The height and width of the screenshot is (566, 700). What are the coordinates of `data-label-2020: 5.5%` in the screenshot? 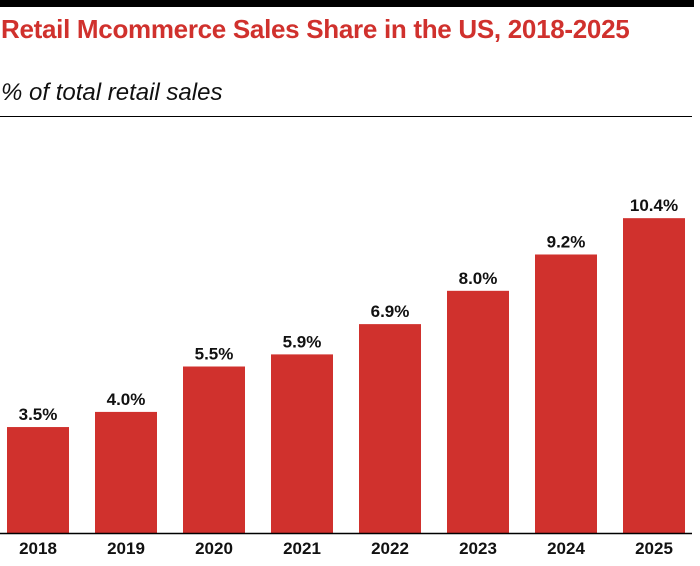 It's located at (214, 354).